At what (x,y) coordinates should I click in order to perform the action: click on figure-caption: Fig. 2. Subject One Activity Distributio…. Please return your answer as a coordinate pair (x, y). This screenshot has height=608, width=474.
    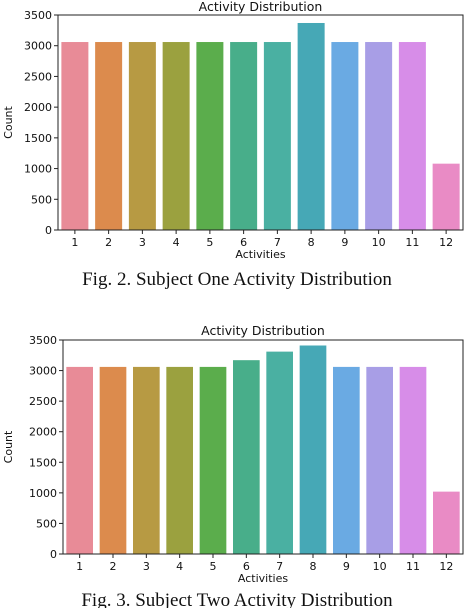
    Looking at the image, I should click on (237, 279).